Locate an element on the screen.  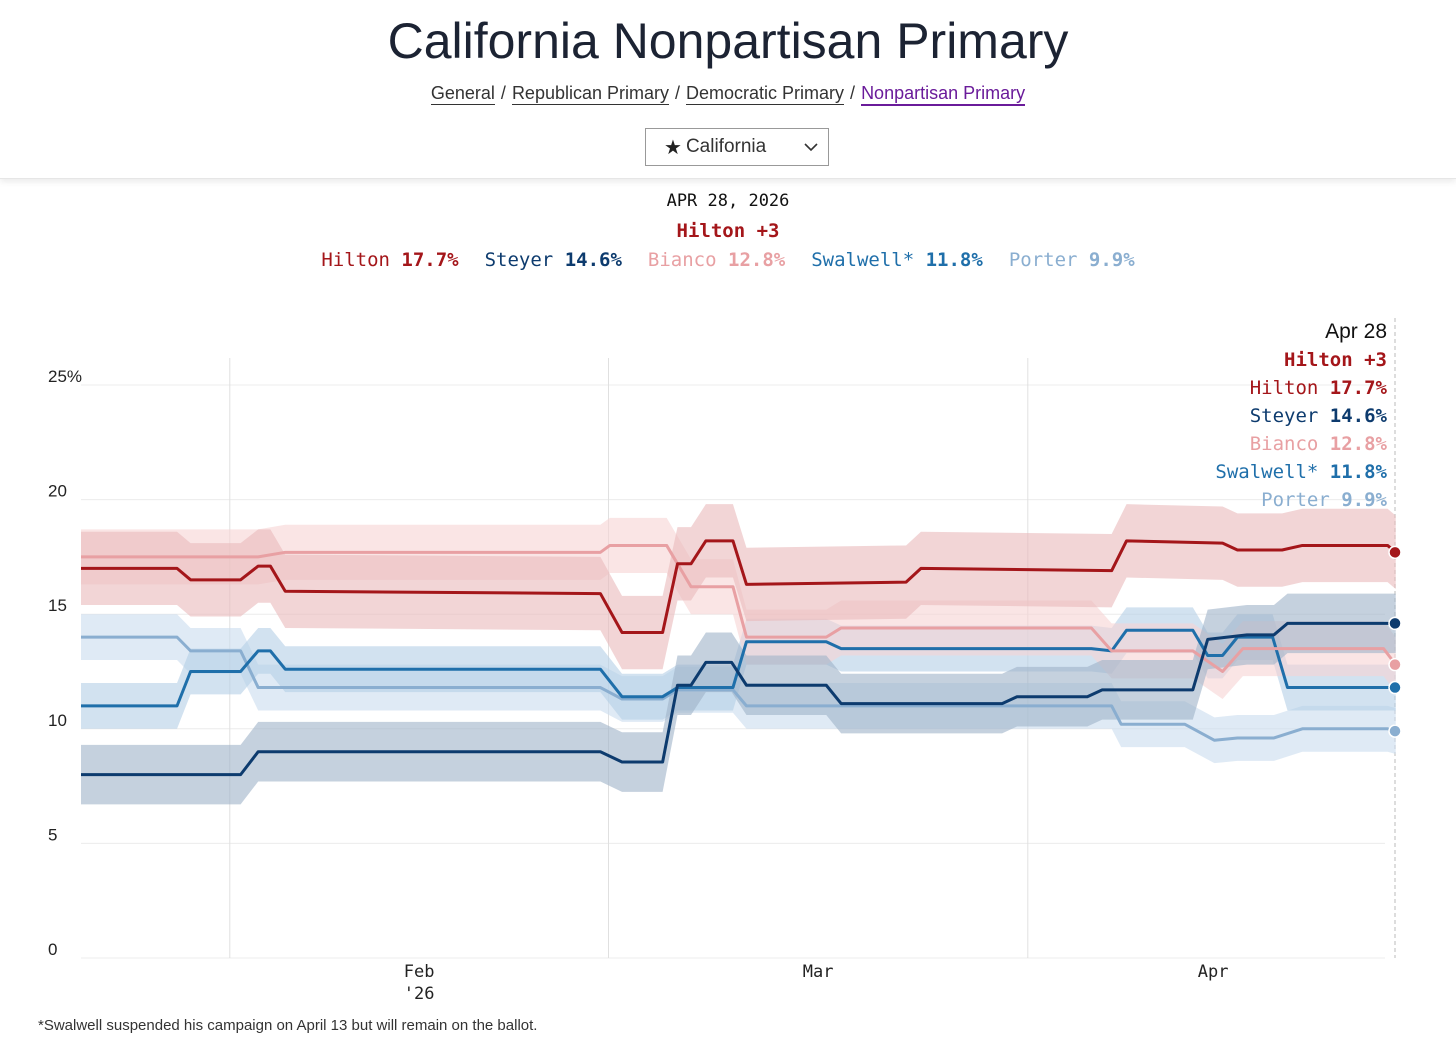
legend-value: 9.9% is located at coordinates (1111, 260).